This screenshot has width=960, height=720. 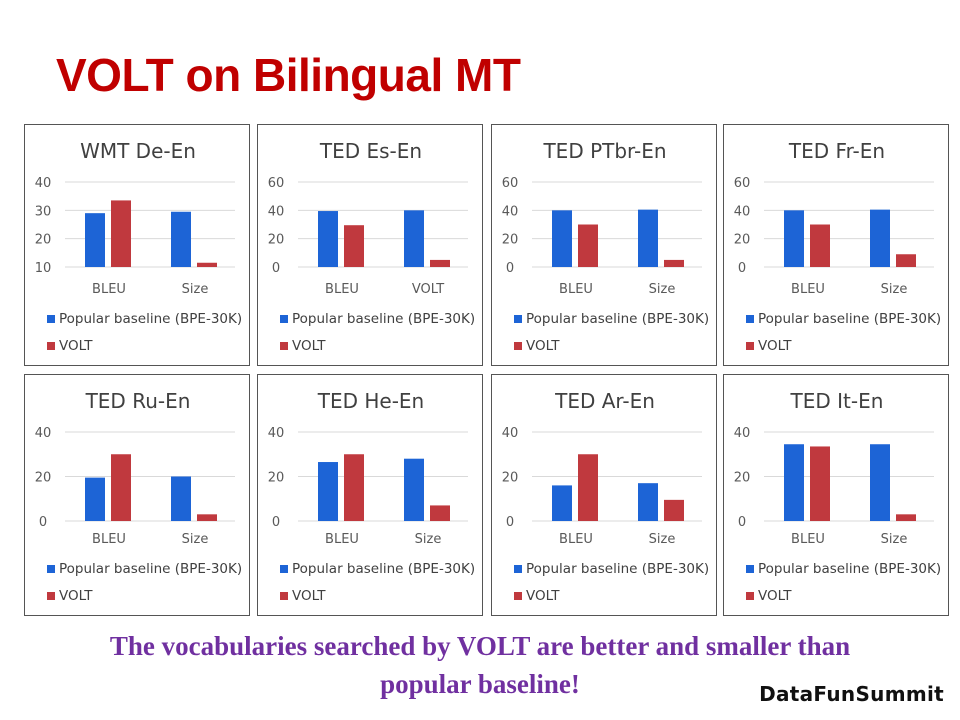 What do you see at coordinates (368, 218) in the screenshot?
I see `bar-chart-2: TED Es-En 0 20 40 60 BLEU VOLT` at bounding box center [368, 218].